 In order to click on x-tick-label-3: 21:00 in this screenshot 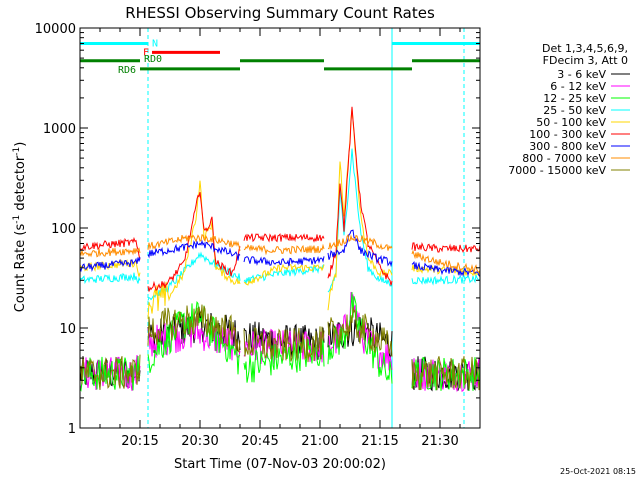, I will do `click(319, 441)`.